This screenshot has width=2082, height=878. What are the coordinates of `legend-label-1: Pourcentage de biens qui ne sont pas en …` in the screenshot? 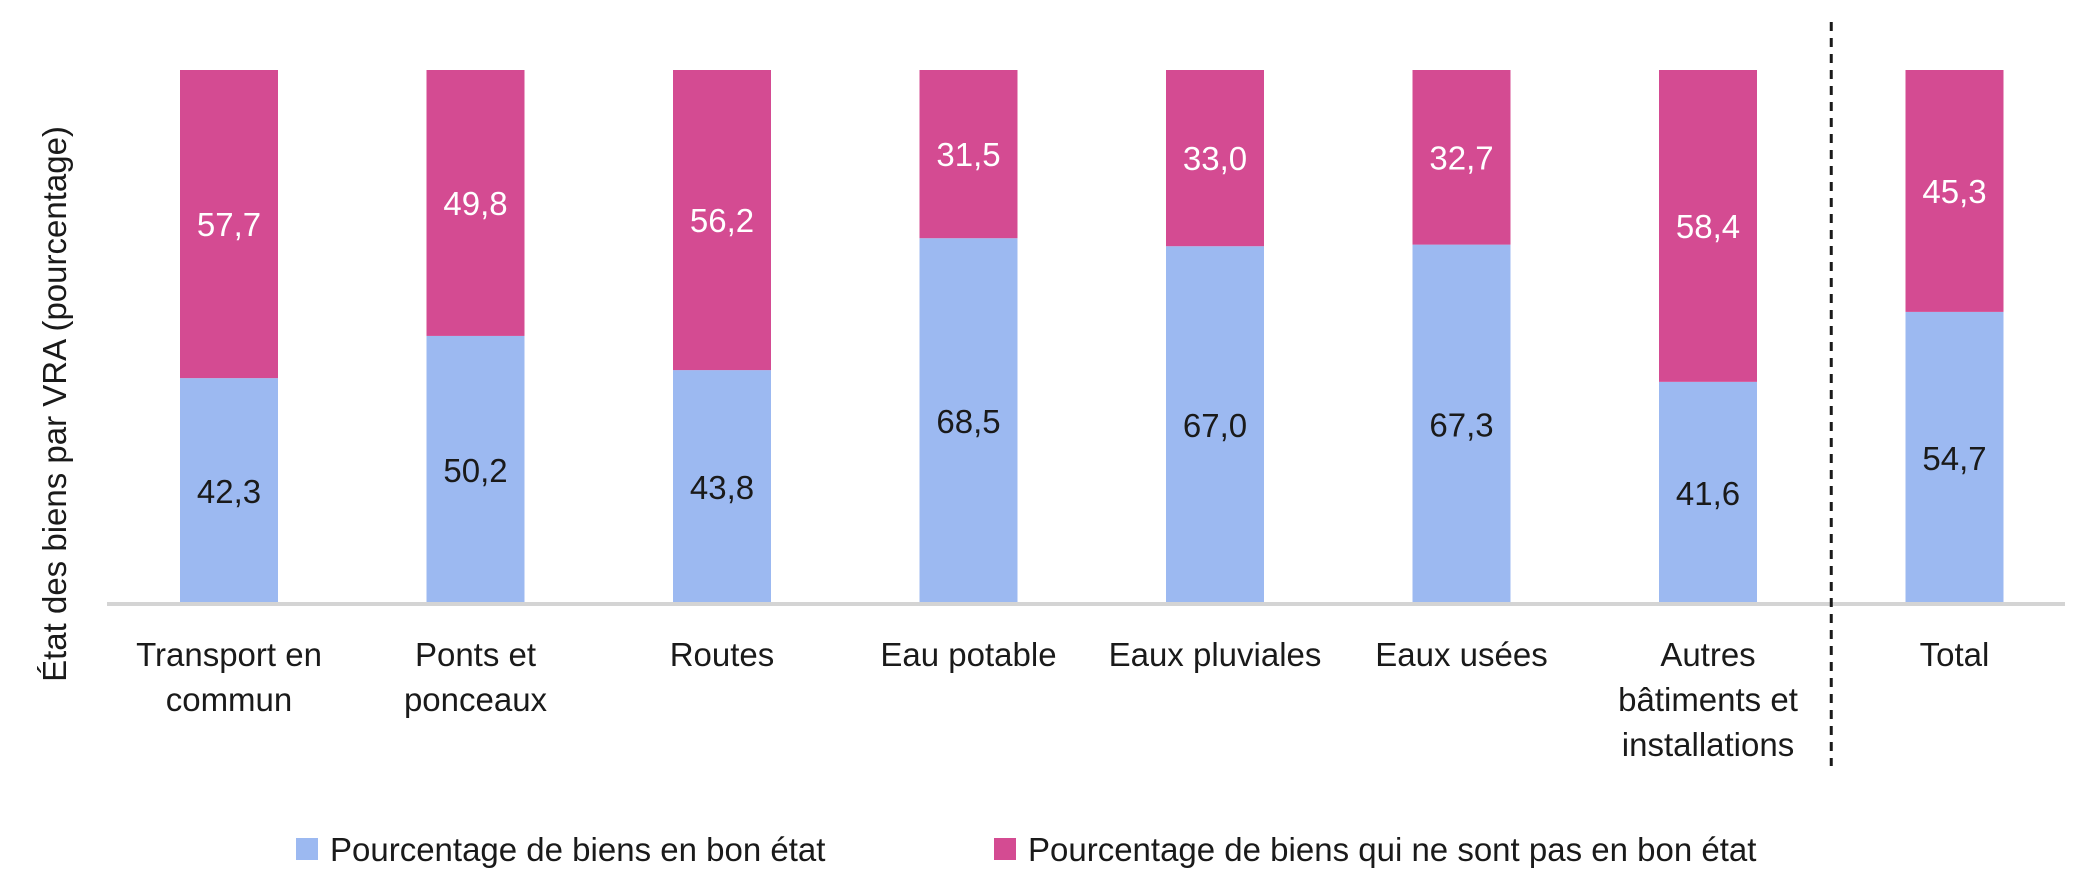 It's located at (1392, 849).